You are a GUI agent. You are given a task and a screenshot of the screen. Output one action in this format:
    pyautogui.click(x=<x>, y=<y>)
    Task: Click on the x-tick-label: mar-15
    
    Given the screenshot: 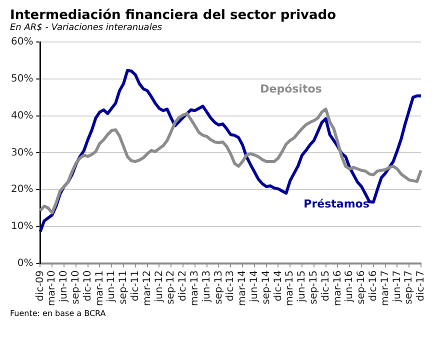 What is the action you would take?
    pyautogui.click(x=290, y=288)
    